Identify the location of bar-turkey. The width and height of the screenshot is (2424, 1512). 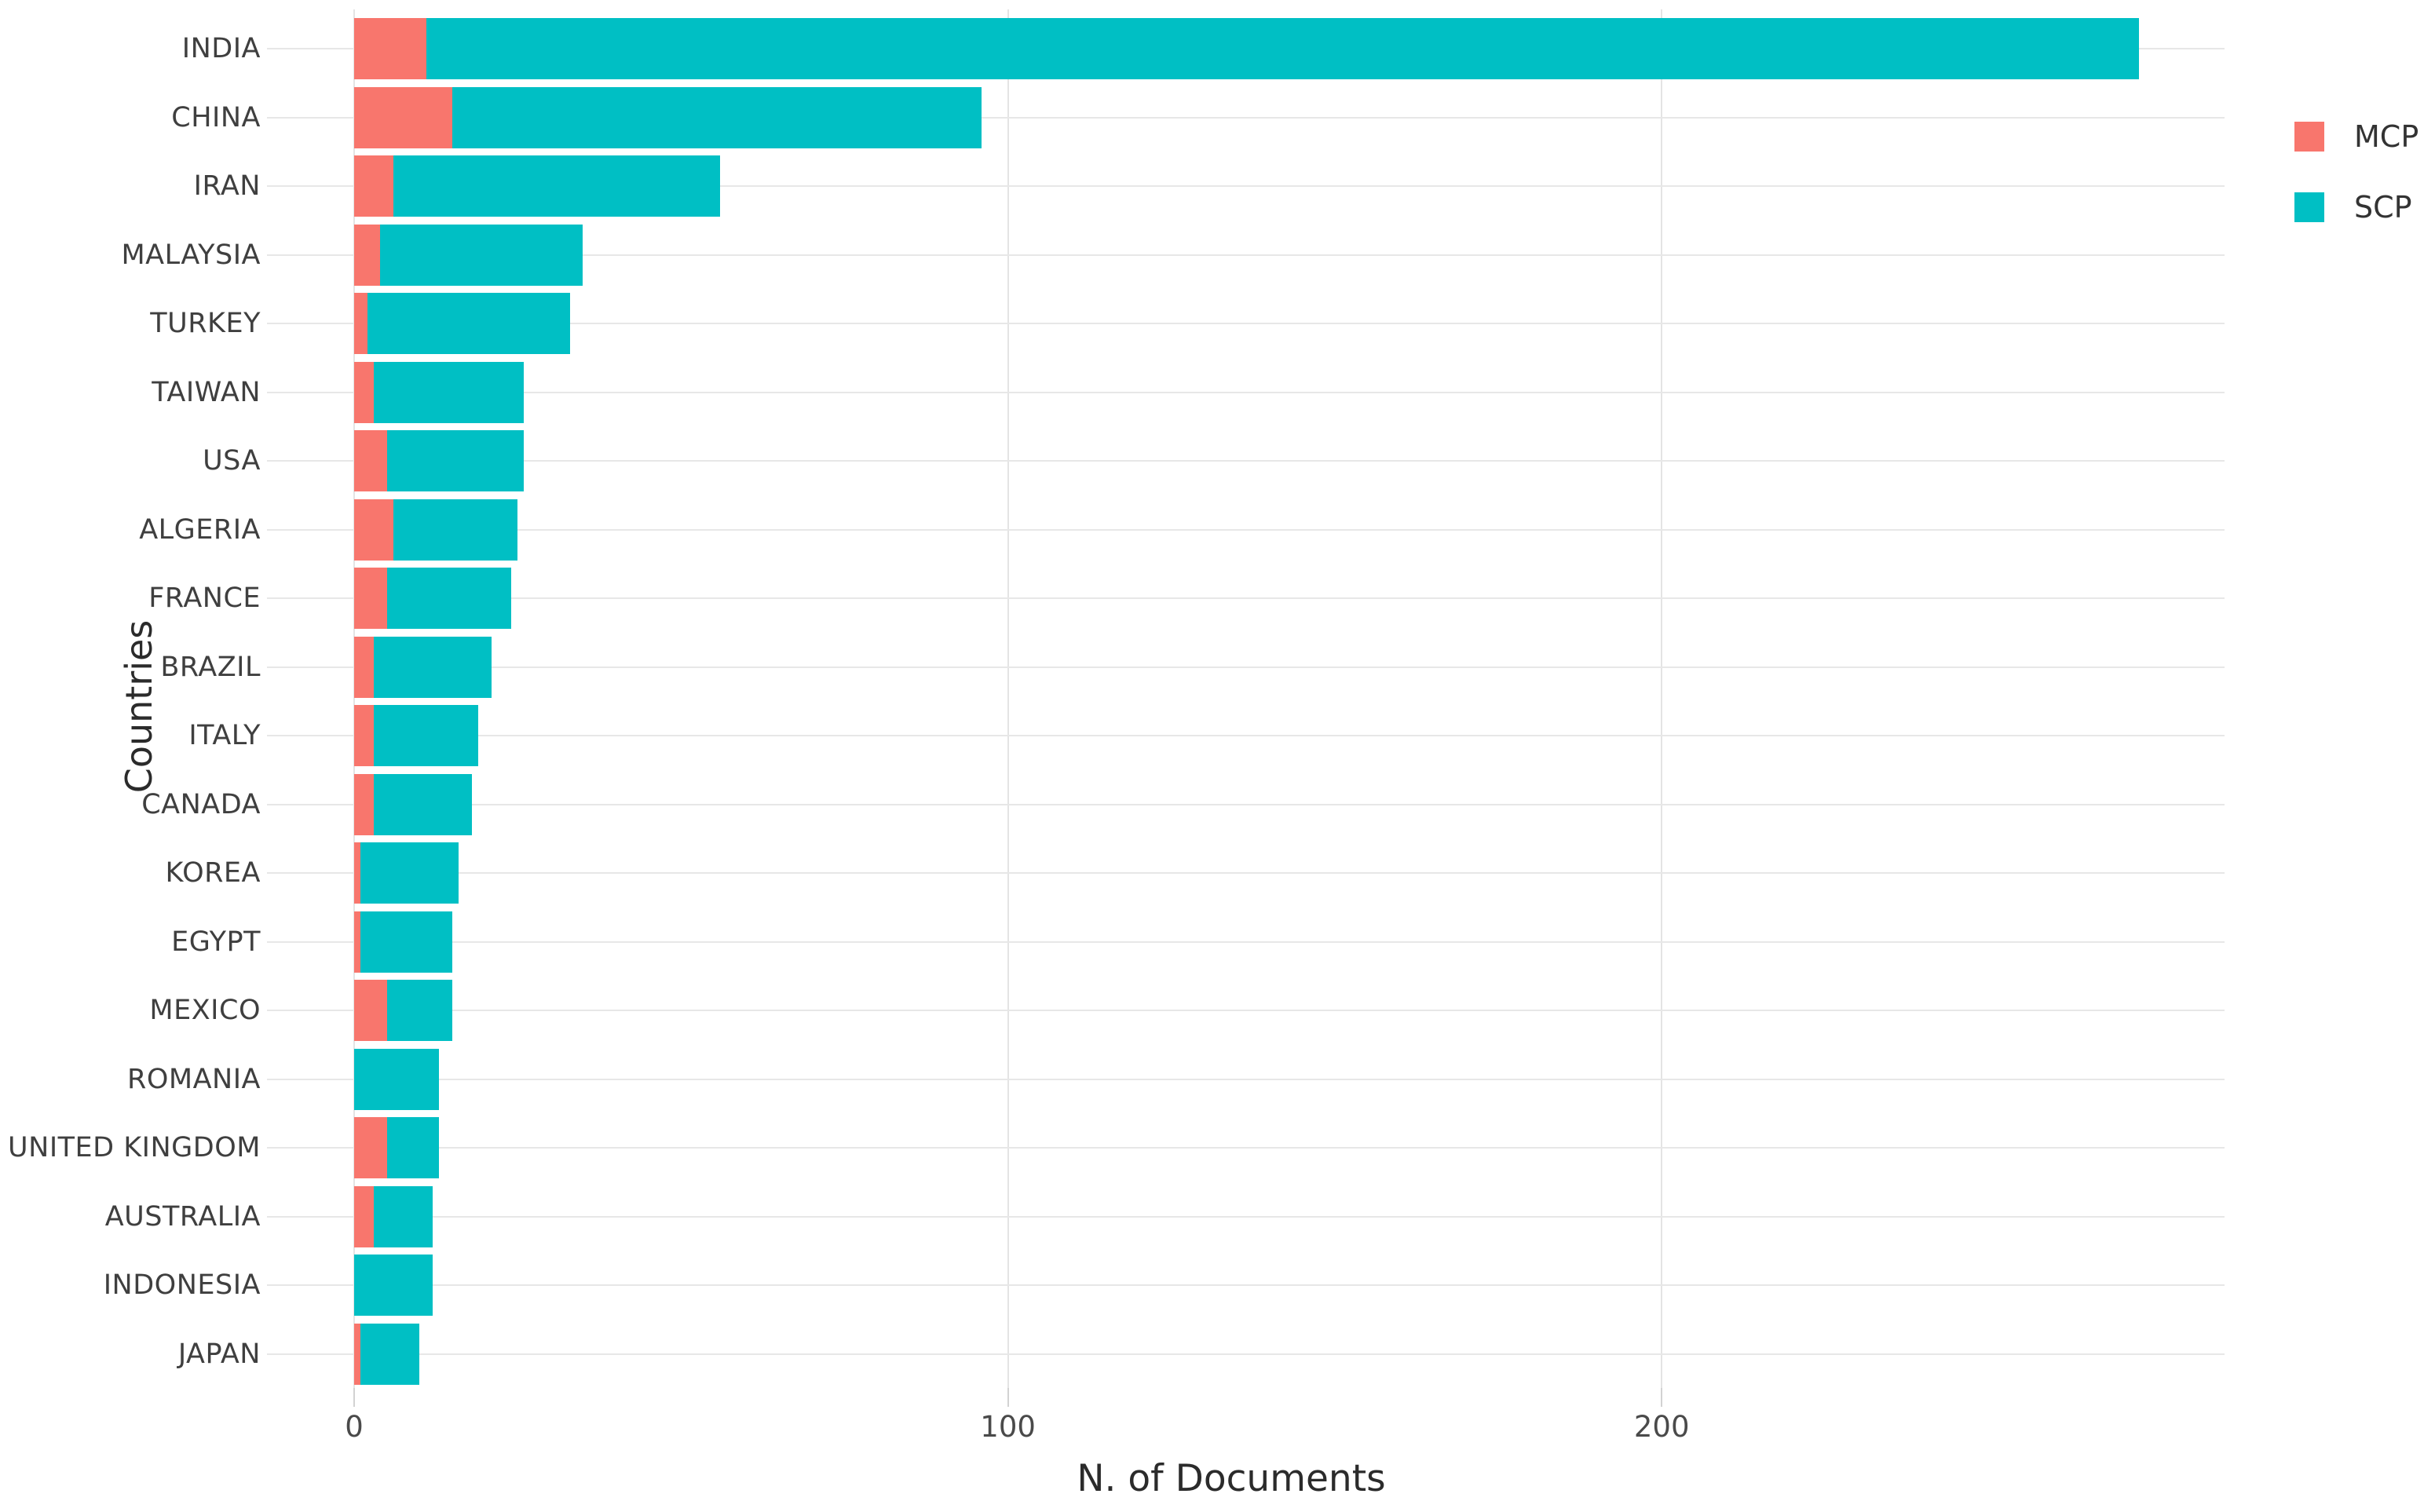
(462, 323).